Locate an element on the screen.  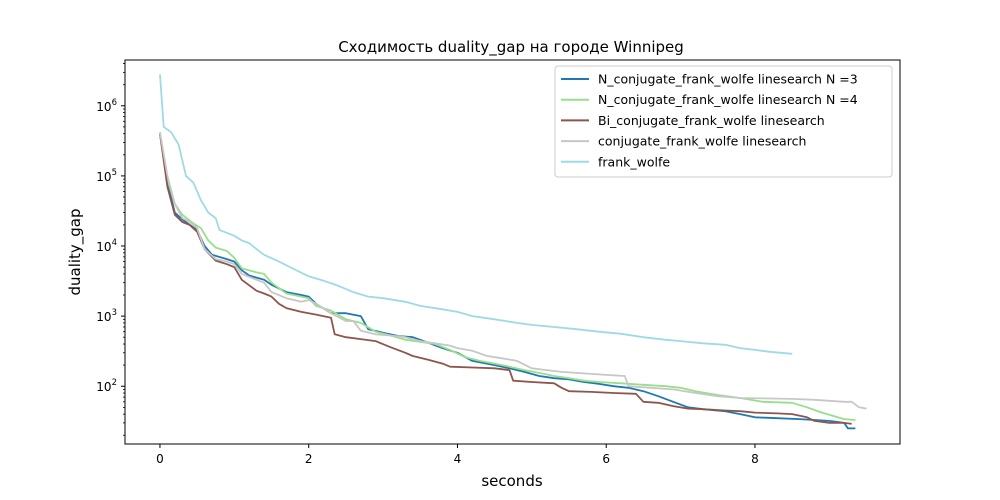
legend-label-3: Bi_conjugate_frank_wolfe linesearch is located at coordinates (711, 120).